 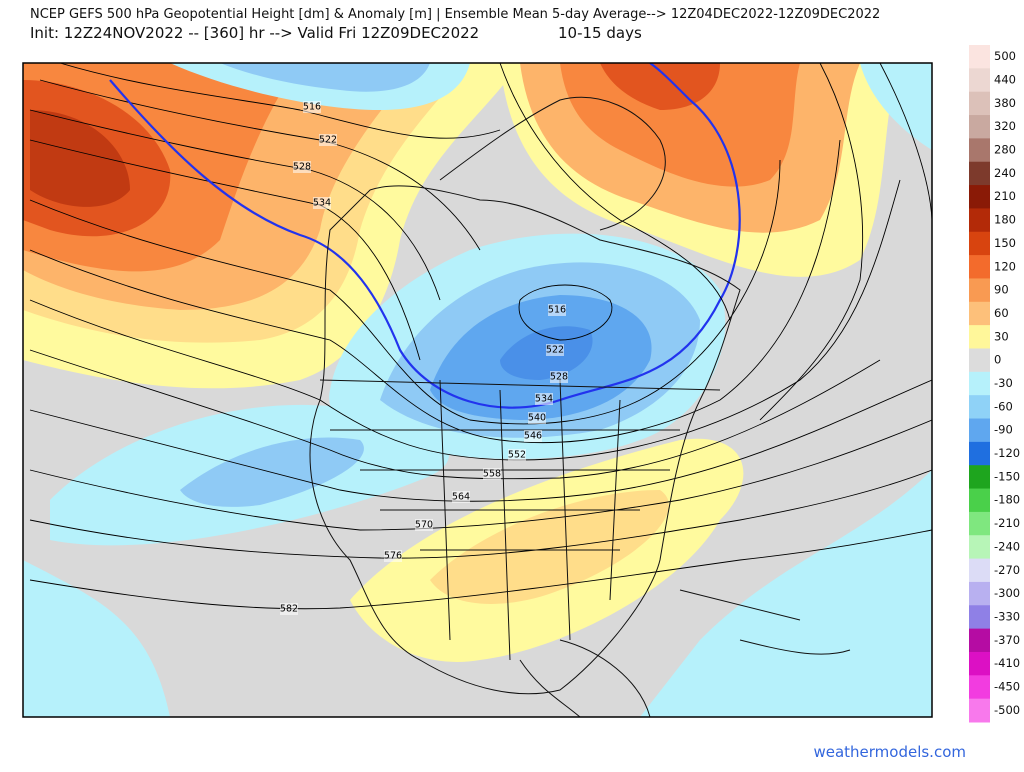 I want to click on colorbar-label: 90, so click(x=1001, y=290).